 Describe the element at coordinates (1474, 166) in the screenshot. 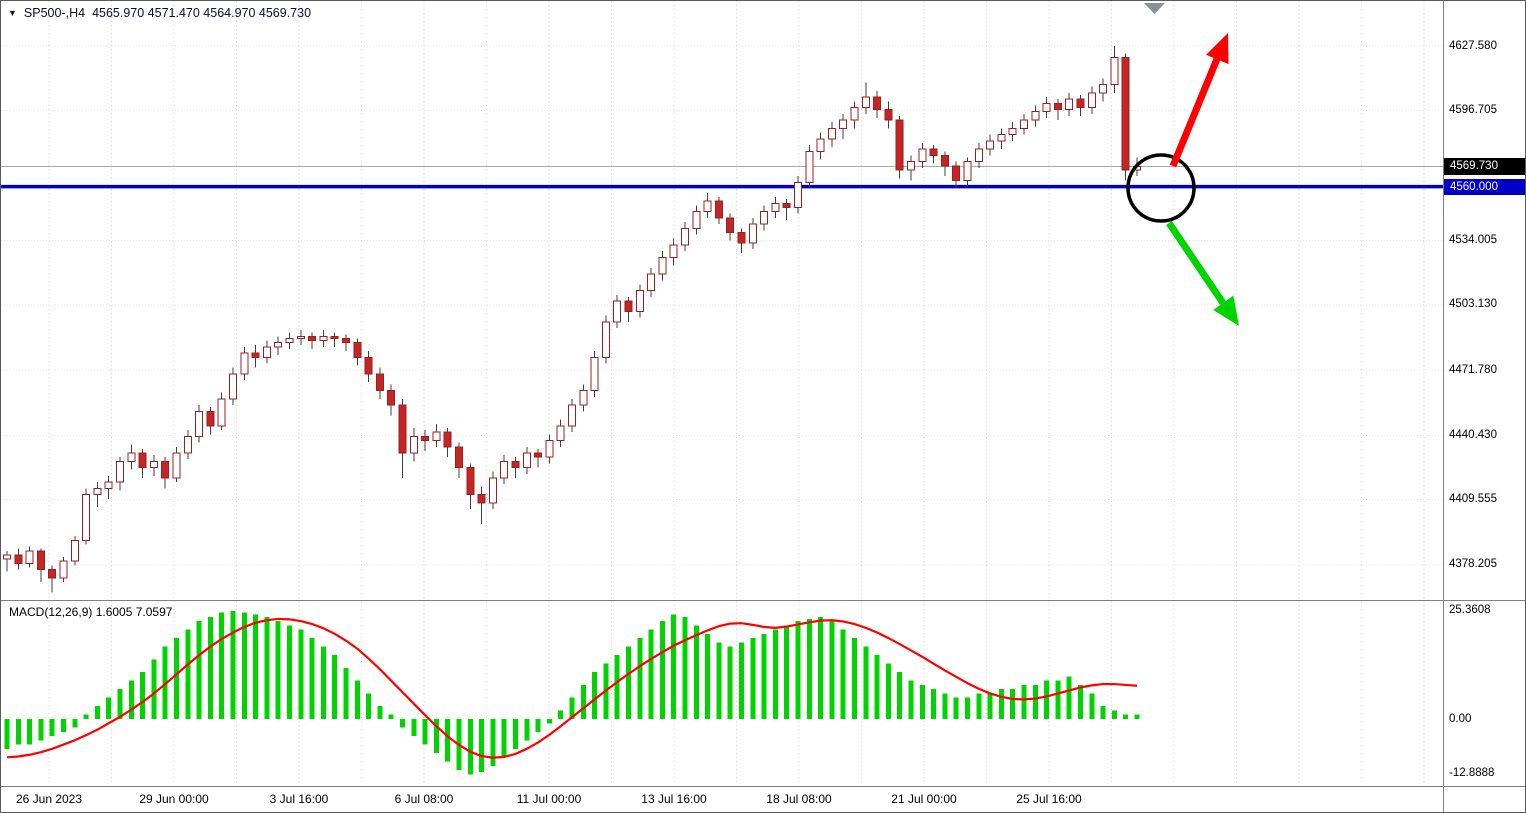

I see `current-price-value: 4569.730` at that location.